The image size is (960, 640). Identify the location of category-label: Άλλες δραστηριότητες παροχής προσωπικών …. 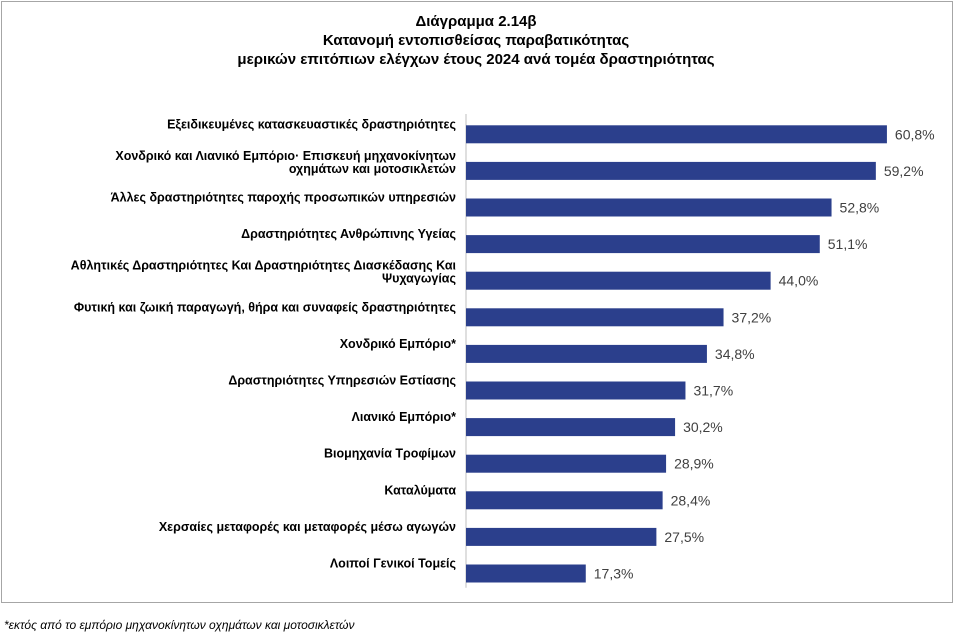
(283, 198).